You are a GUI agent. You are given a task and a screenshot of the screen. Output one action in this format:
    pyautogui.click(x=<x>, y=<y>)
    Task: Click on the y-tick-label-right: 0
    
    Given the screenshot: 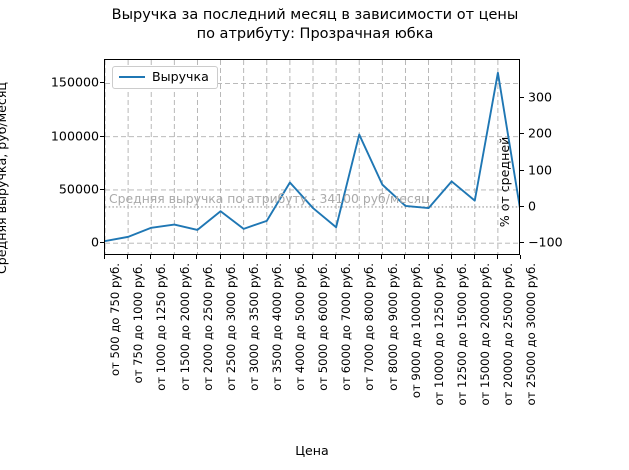 What is the action you would take?
    pyautogui.click(x=532, y=206)
    